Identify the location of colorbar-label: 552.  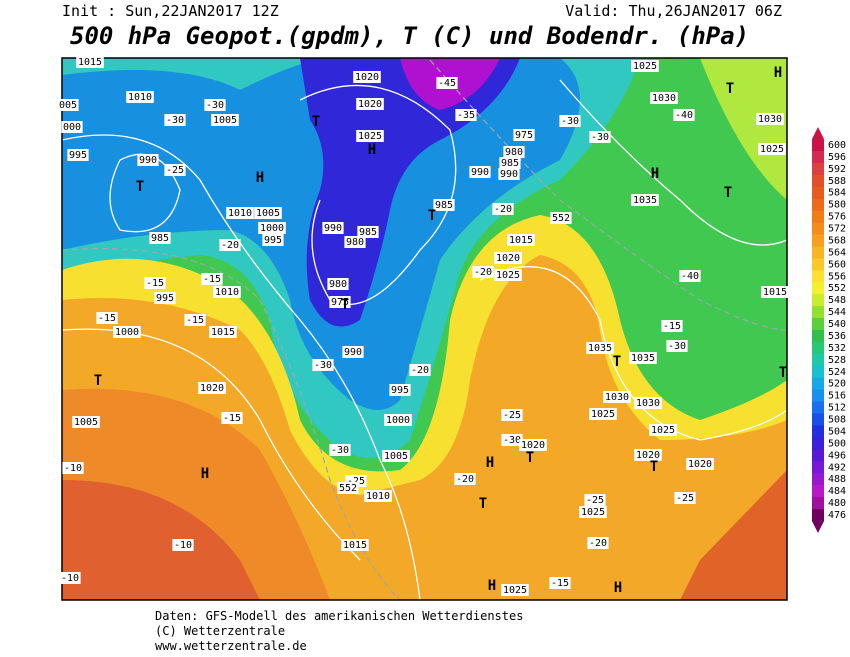
(837, 288).